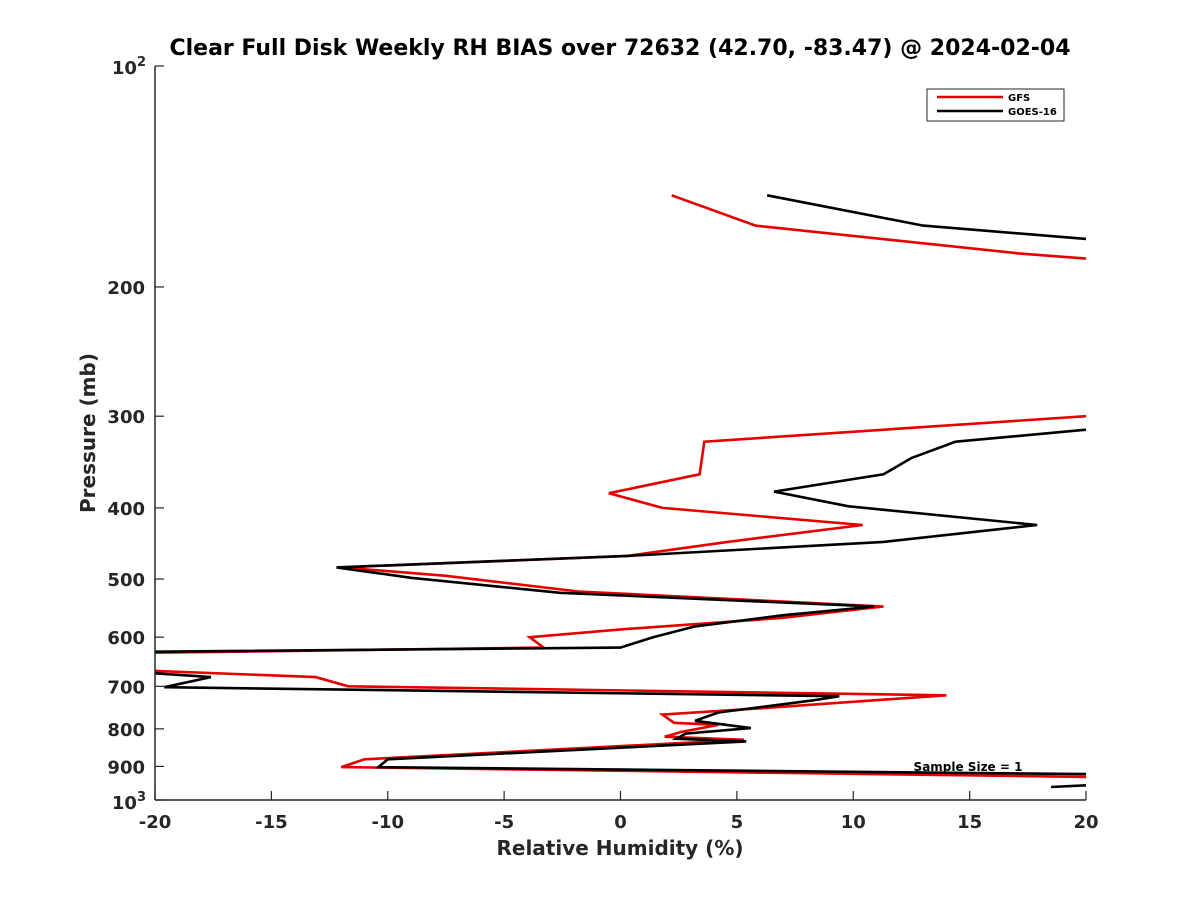  What do you see at coordinates (968, 767) in the screenshot?
I see `sample-size-annotation: Sample Size = 1` at bounding box center [968, 767].